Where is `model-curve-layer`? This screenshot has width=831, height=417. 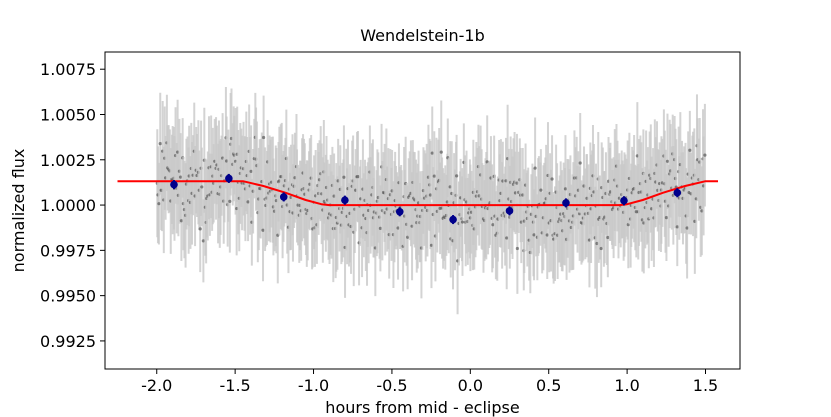
model-curve-layer is located at coordinates (417, 193).